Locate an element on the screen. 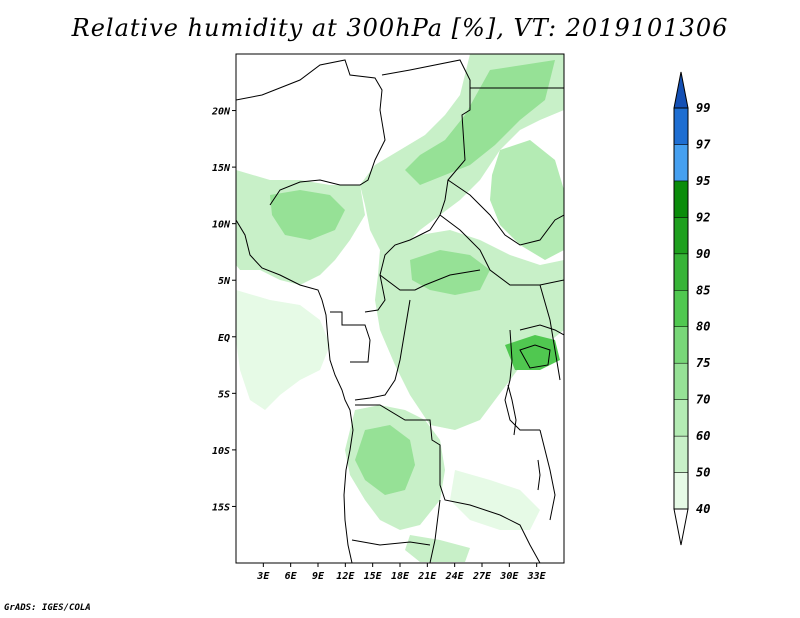 The height and width of the screenshot is (618, 800). border-zambia is located at coordinates (435, 531).